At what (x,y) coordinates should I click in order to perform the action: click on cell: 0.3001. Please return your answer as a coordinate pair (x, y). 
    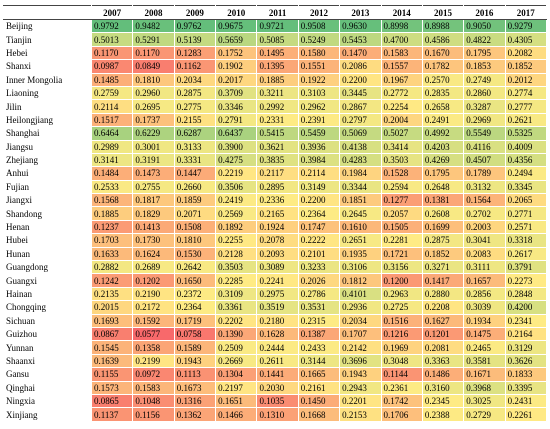
    Looking at the image, I should click on (153, 146).